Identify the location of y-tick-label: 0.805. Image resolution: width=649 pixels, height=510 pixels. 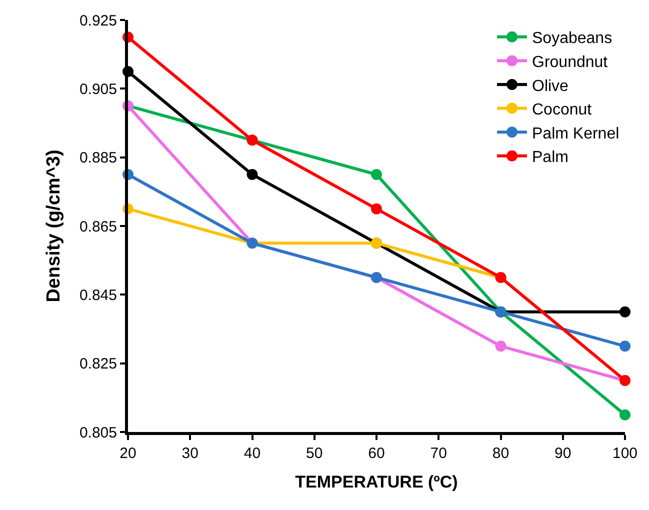
(98, 433).